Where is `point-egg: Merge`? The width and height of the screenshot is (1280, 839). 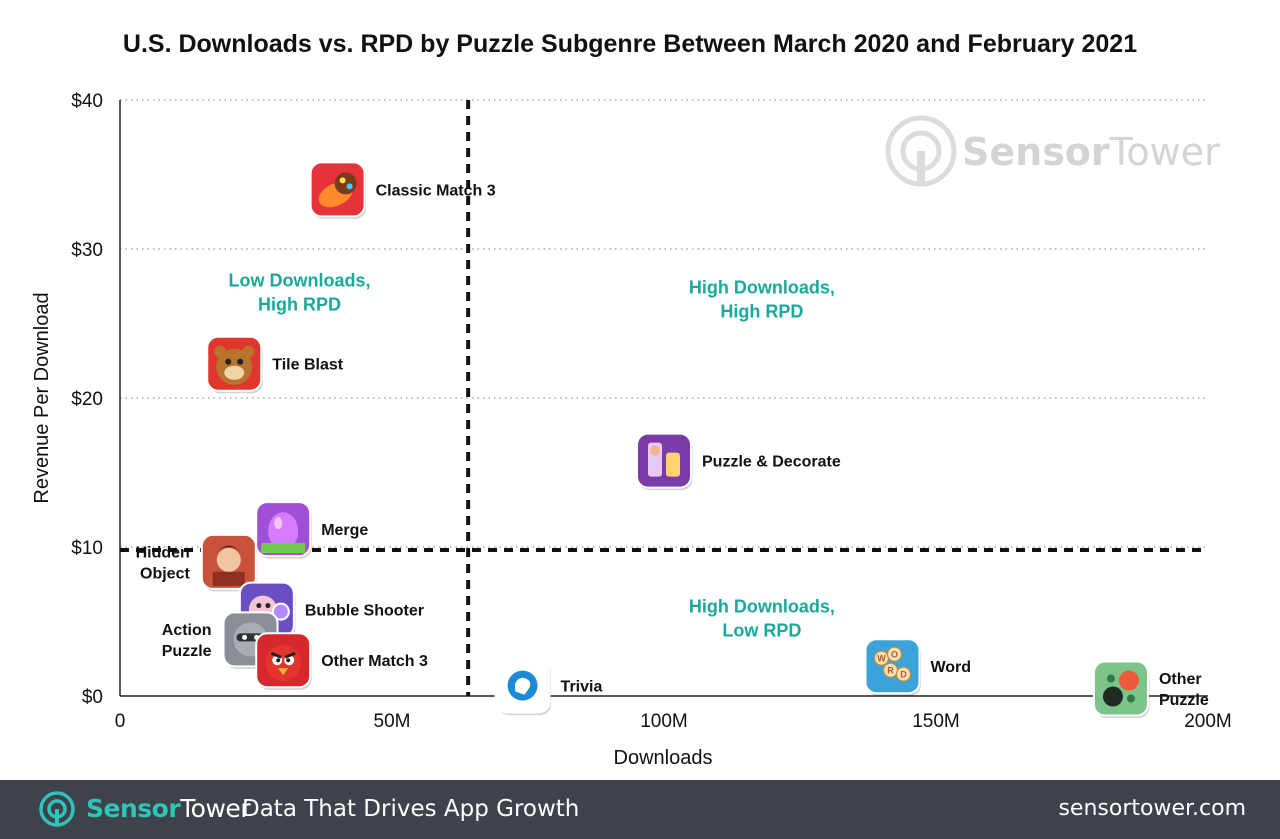 point-egg: Merge is located at coordinates (311, 530).